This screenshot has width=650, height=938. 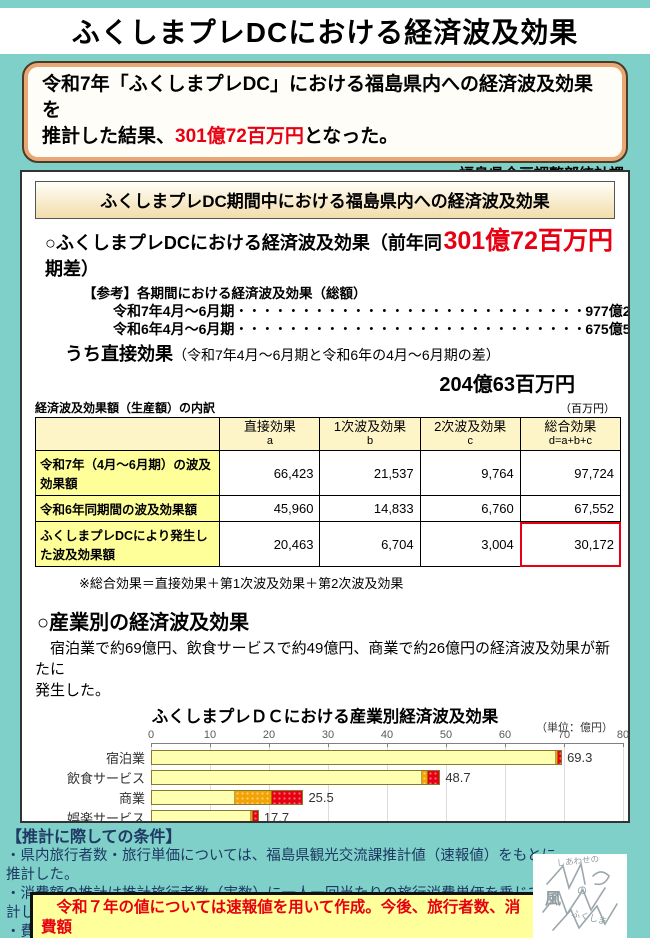 What do you see at coordinates (210, 735) in the screenshot?
I see `axis-tick-label: 10` at bounding box center [210, 735].